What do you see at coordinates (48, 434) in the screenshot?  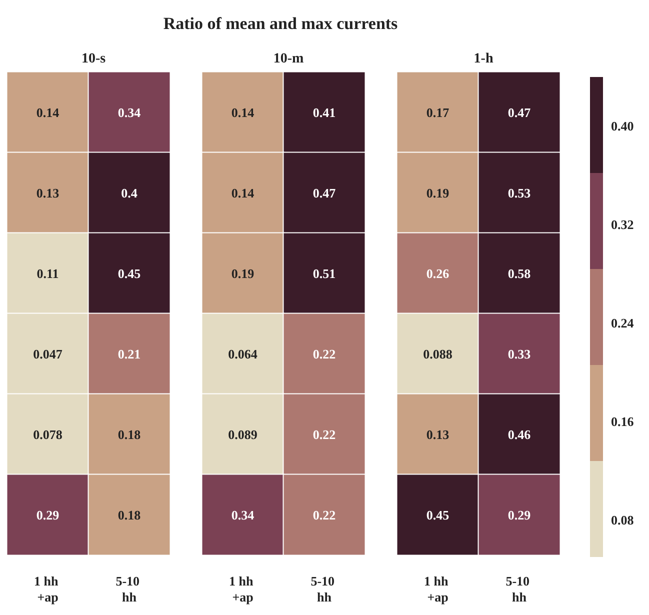 I see `data-label: 0.078` at bounding box center [48, 434].